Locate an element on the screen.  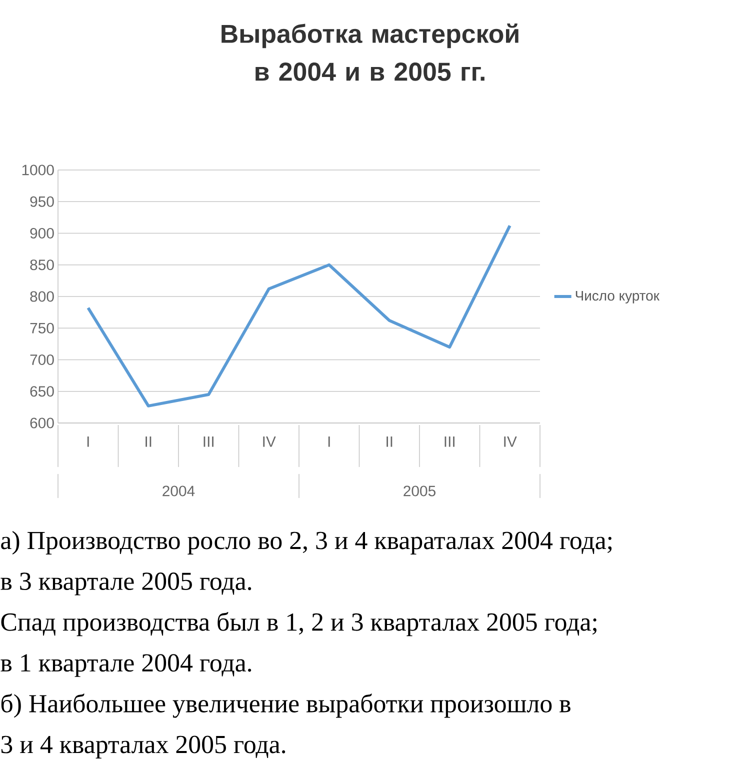
text: в 1 квартале 2004 года. is located at coordinates (126, 665).